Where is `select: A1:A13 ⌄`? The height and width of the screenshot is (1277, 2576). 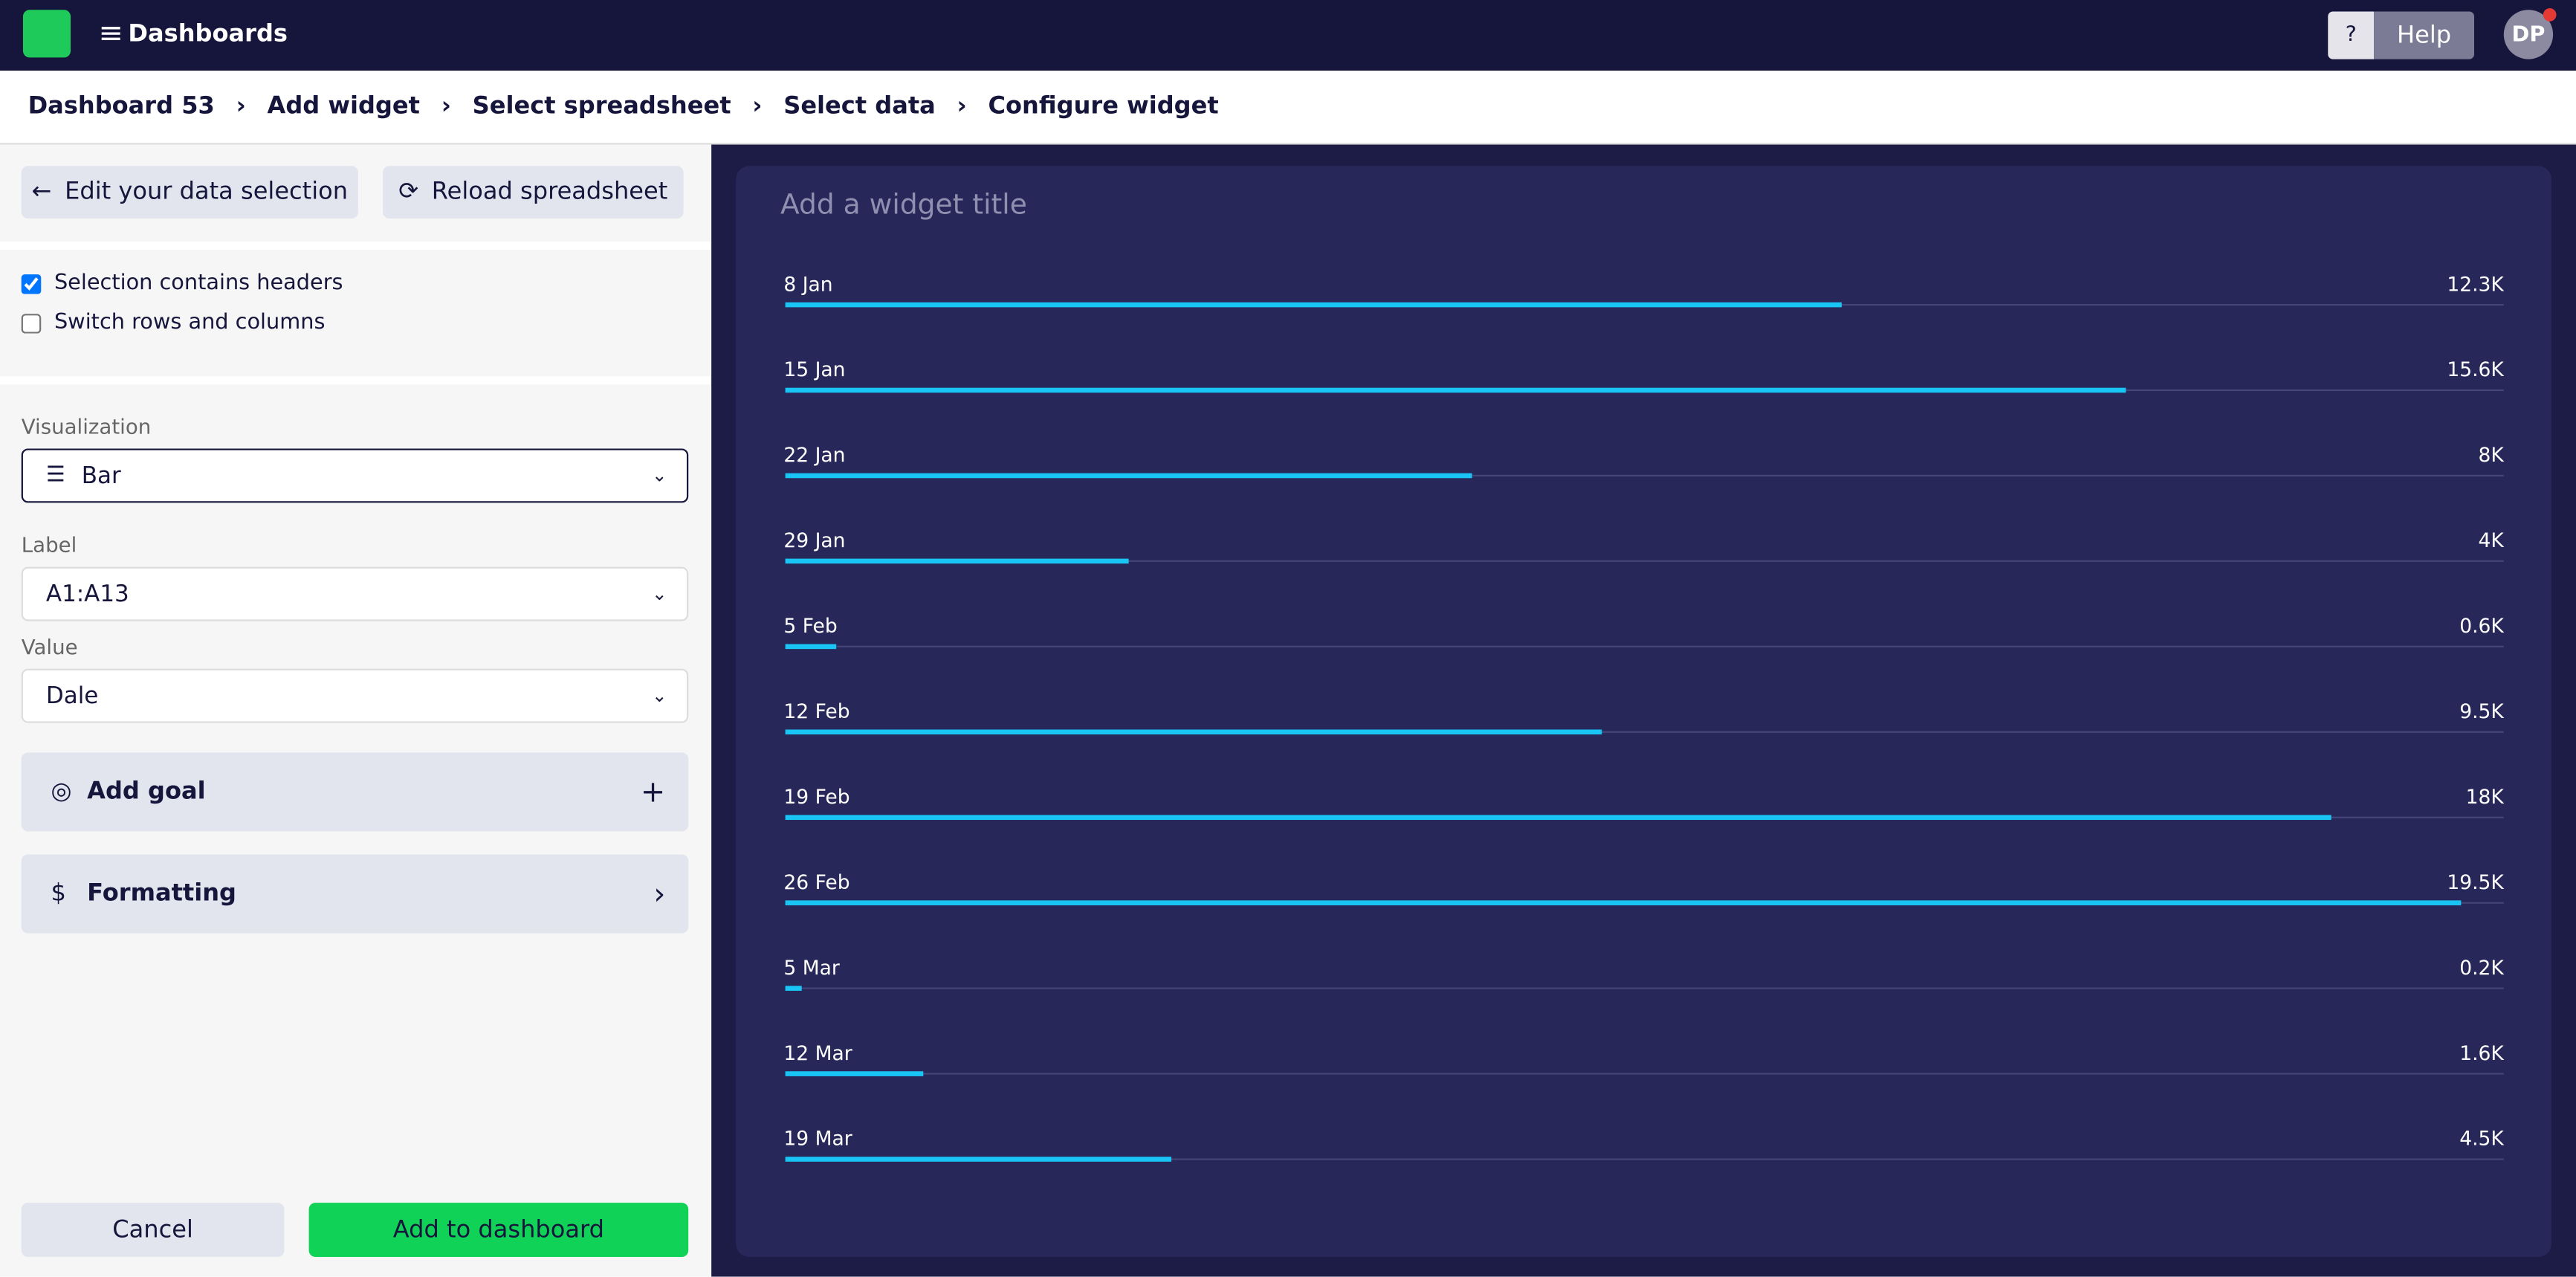 select: A1:A13 ⌄ is located at coordinates (355, 594).